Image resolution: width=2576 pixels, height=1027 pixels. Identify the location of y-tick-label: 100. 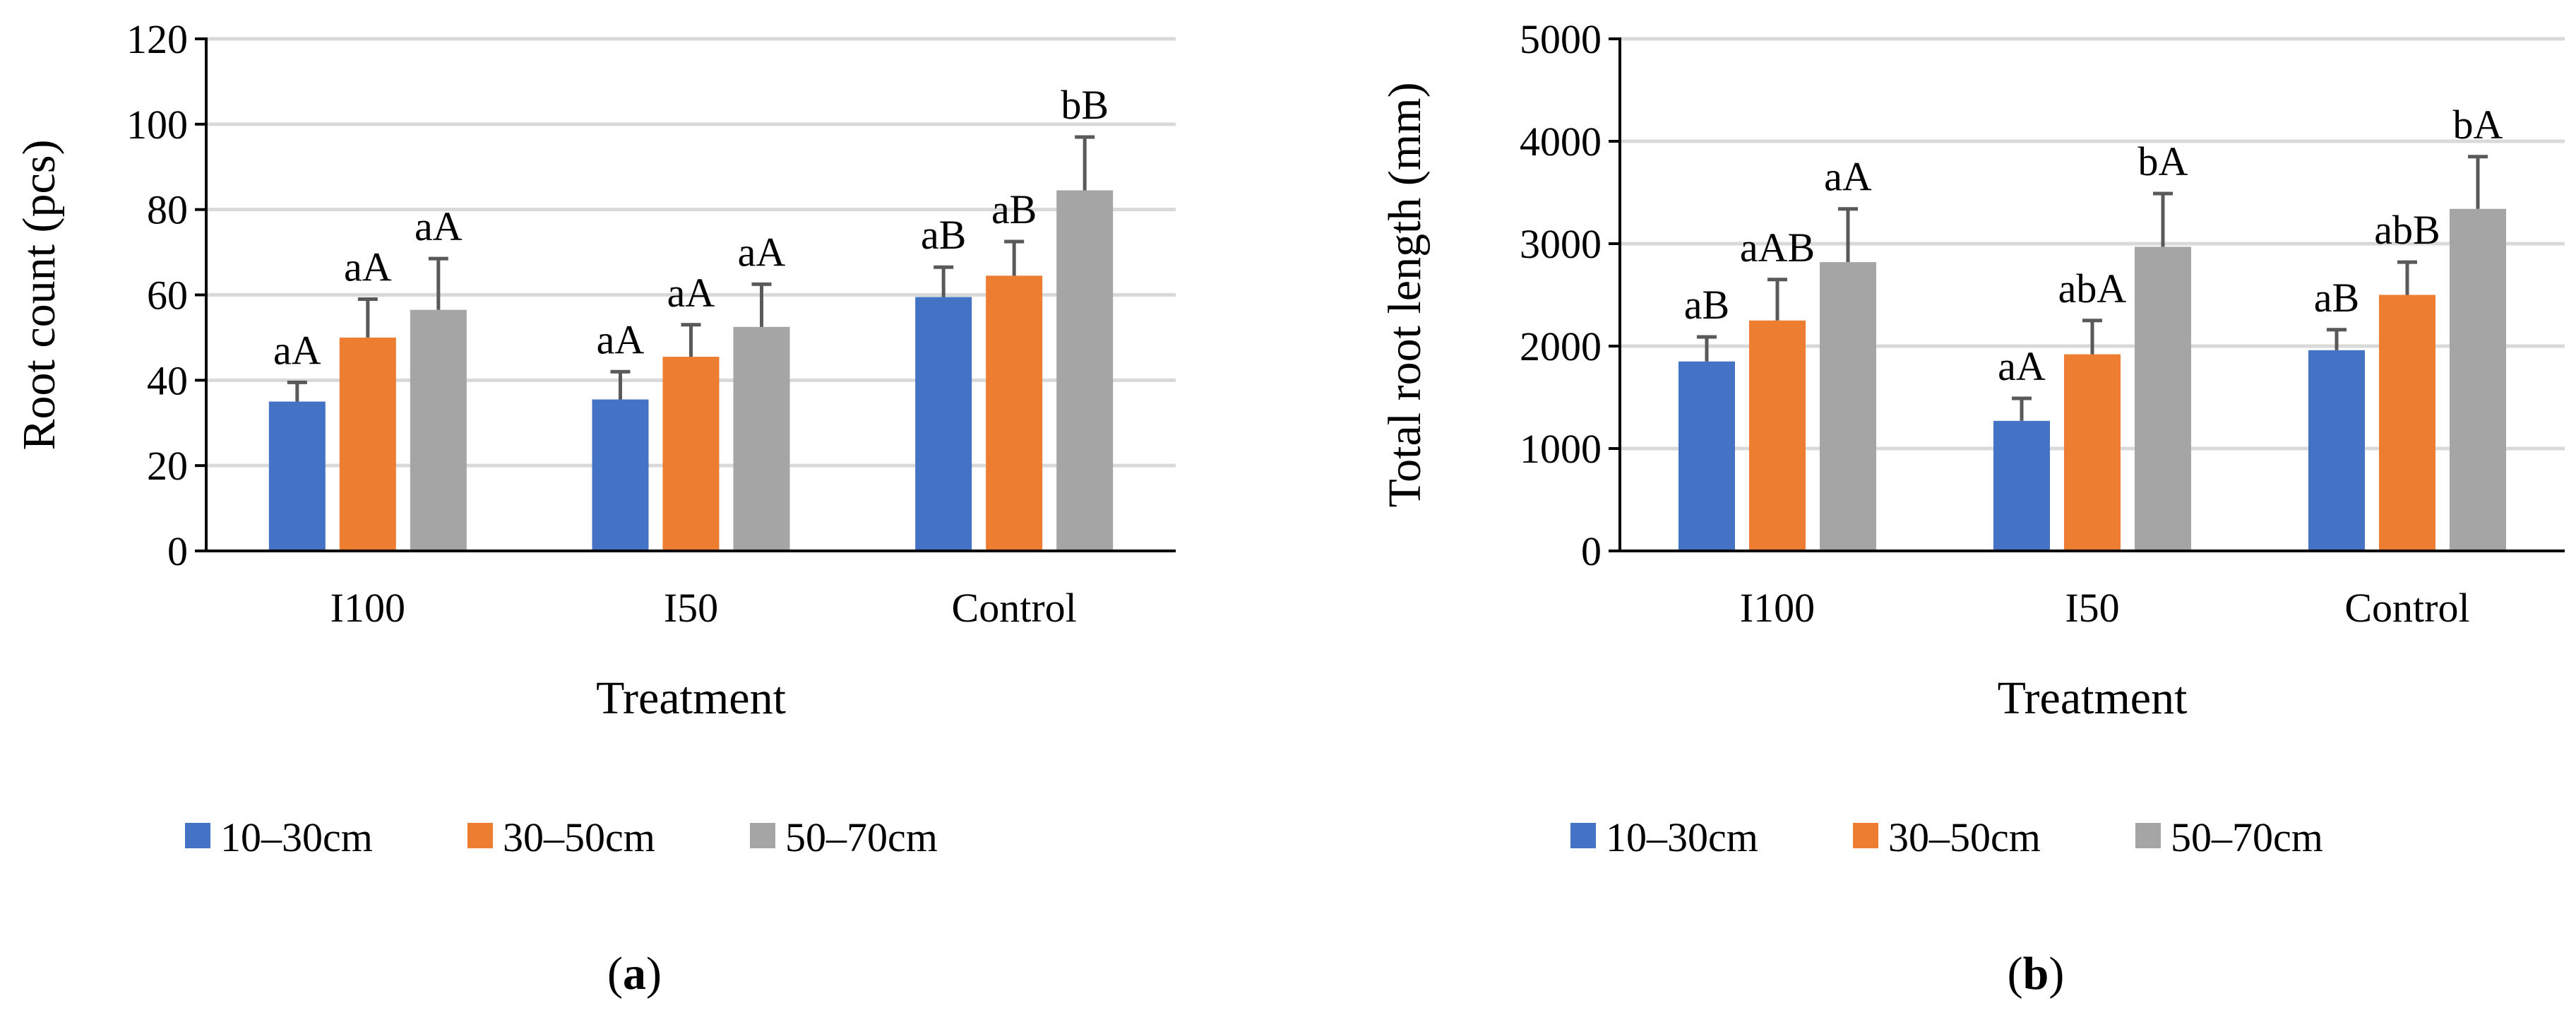
(157, 125).